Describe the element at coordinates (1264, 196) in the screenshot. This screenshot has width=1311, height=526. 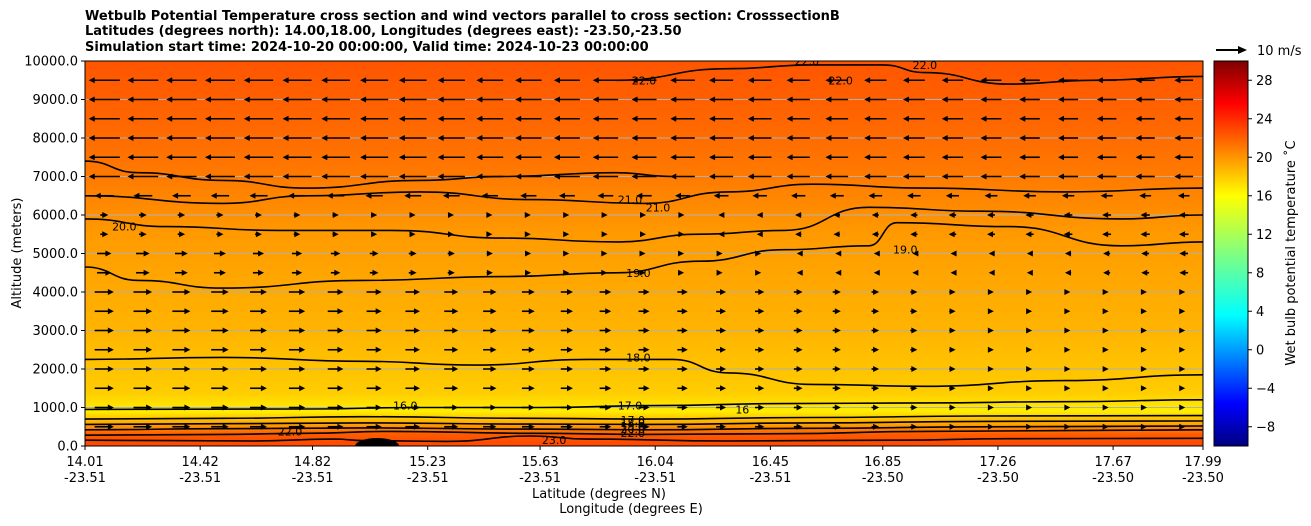
I see `colorbar-tick-label: 16` at that location.